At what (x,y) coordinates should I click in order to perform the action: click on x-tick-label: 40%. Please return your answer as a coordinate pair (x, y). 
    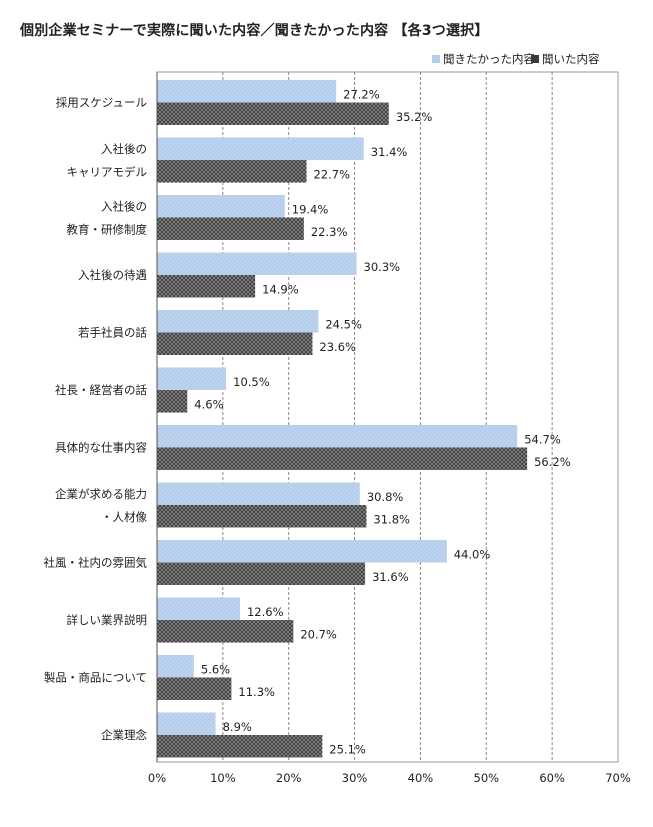
    Looking at the image, I should click on (421, 778).